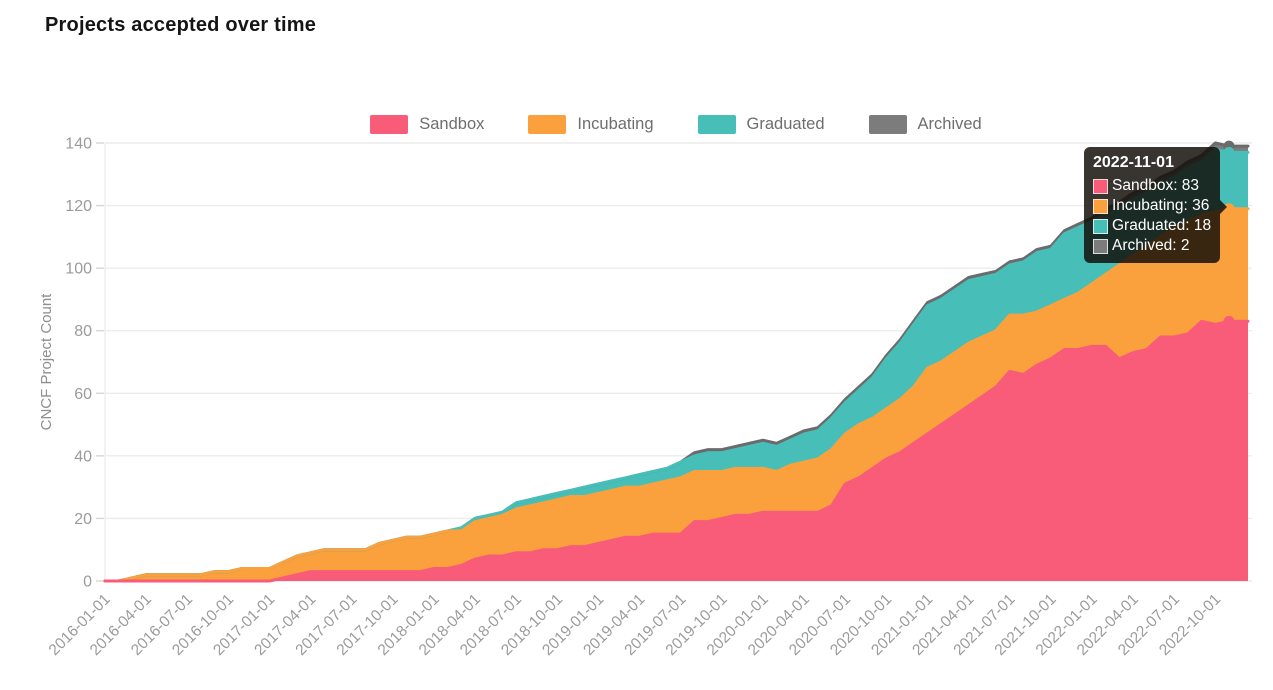  I want to click on legend-label: Incubating, so click(615, 124).